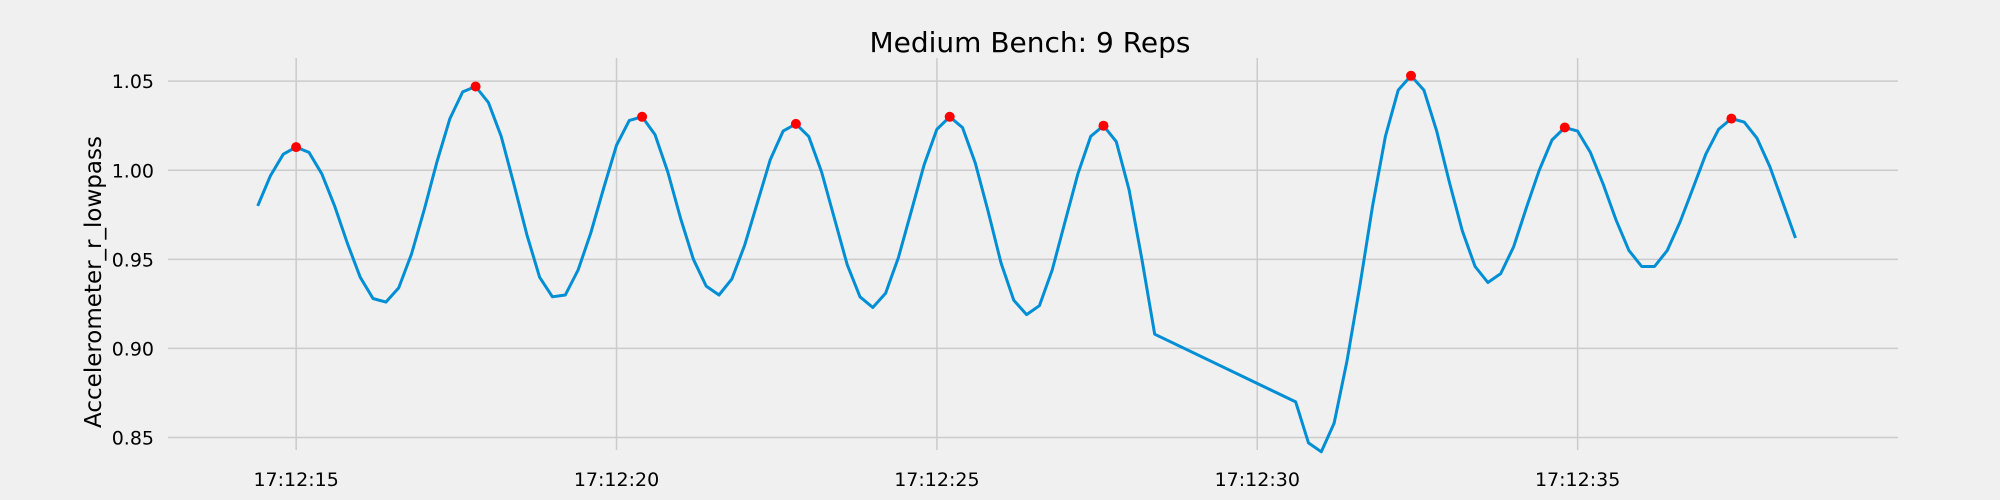 This screenshot has height=500, width=2000. Describe the element at coordinates (133, 260) in the screenshot. I see `y-tick-label: 0.95` at that location.